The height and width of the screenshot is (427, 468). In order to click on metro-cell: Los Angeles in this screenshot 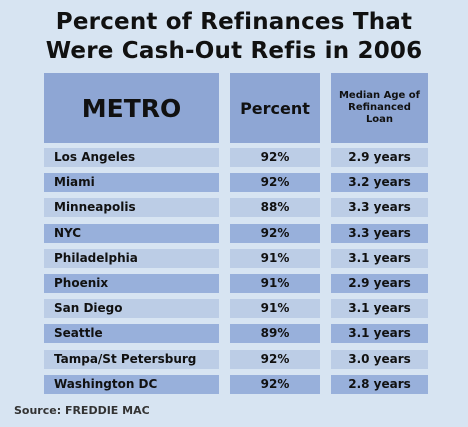, I will do `click(131, 157)`.